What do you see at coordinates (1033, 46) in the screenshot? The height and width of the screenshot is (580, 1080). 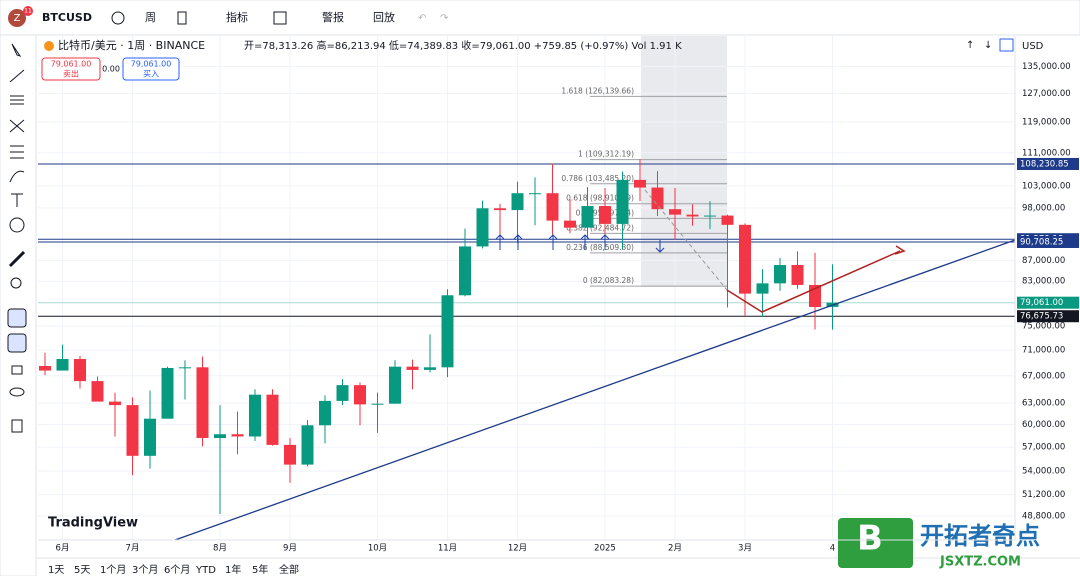 I see `currency: USD` at bounding box center [1033, 46].